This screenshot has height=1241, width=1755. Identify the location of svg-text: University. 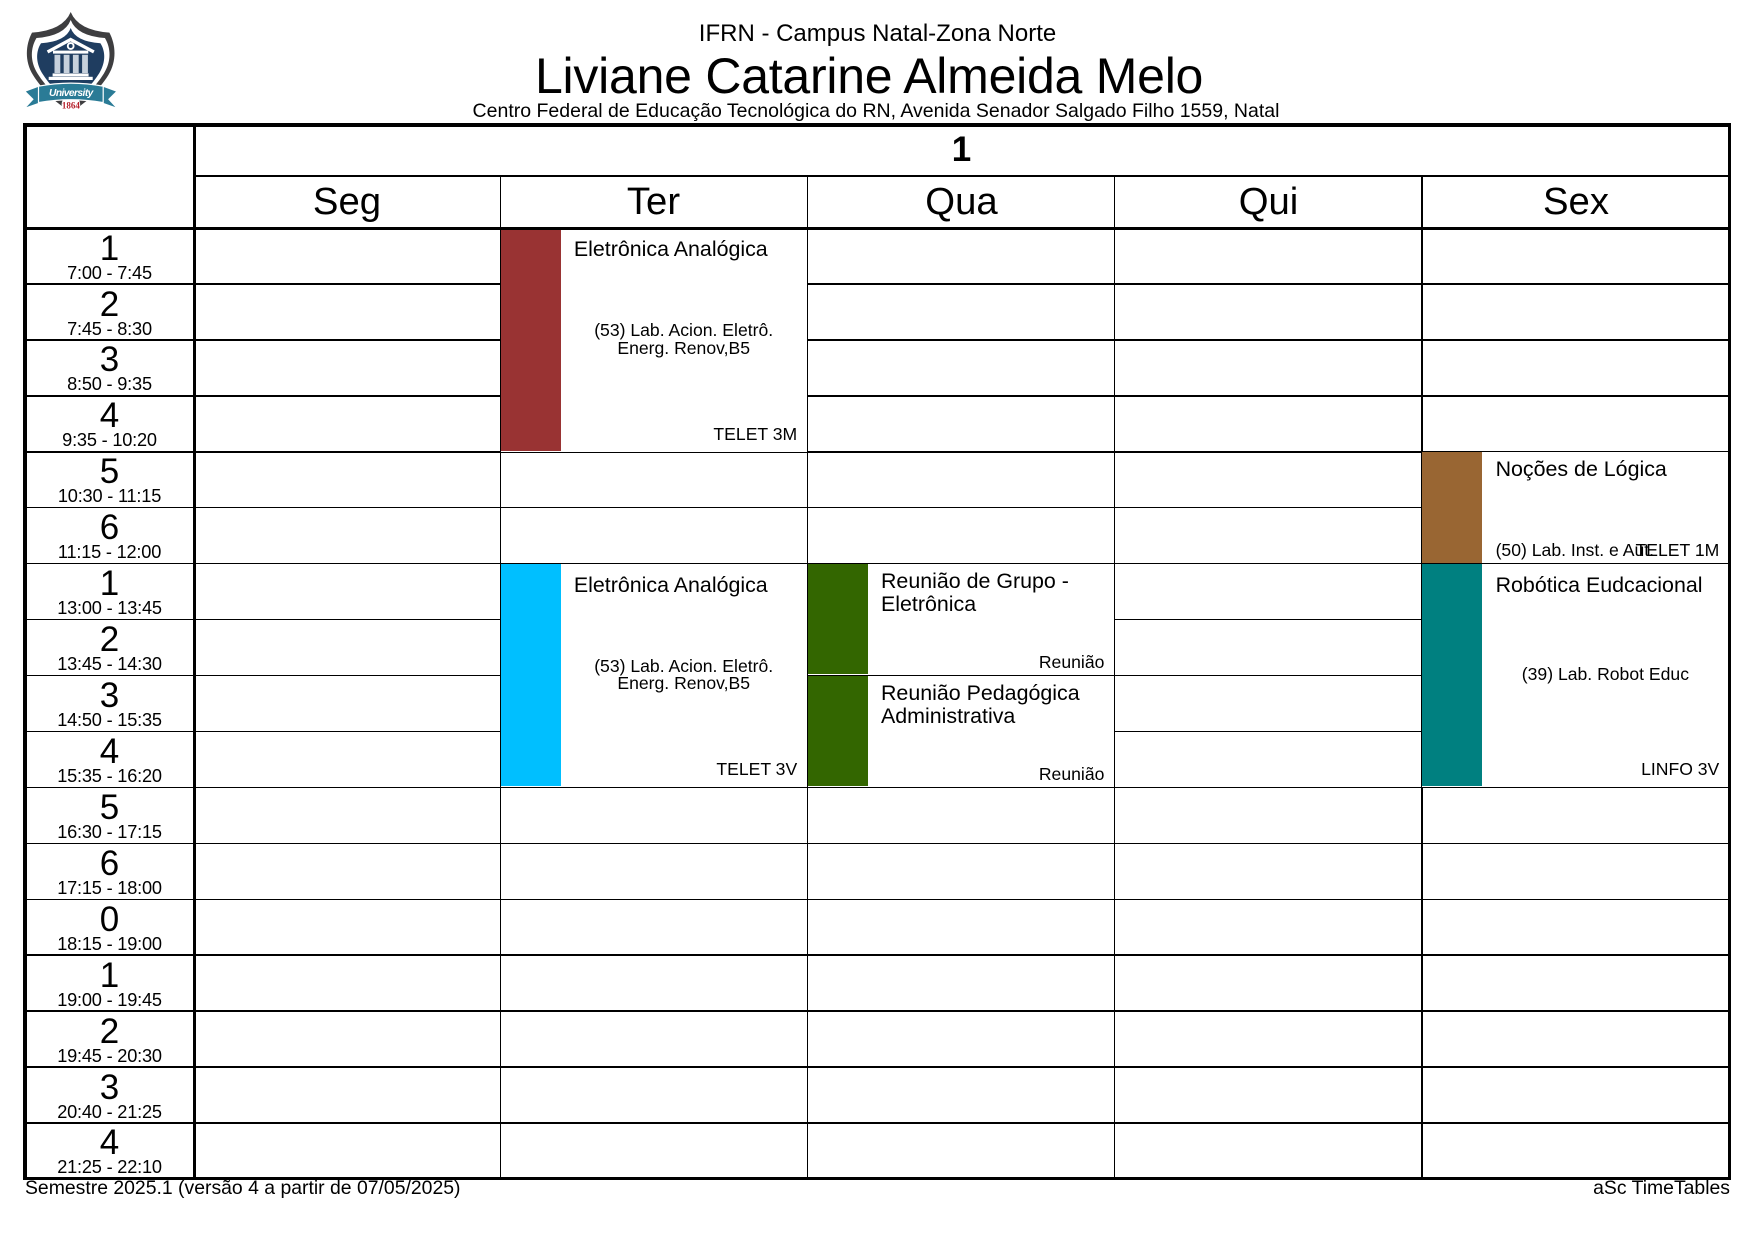
(72, 93).